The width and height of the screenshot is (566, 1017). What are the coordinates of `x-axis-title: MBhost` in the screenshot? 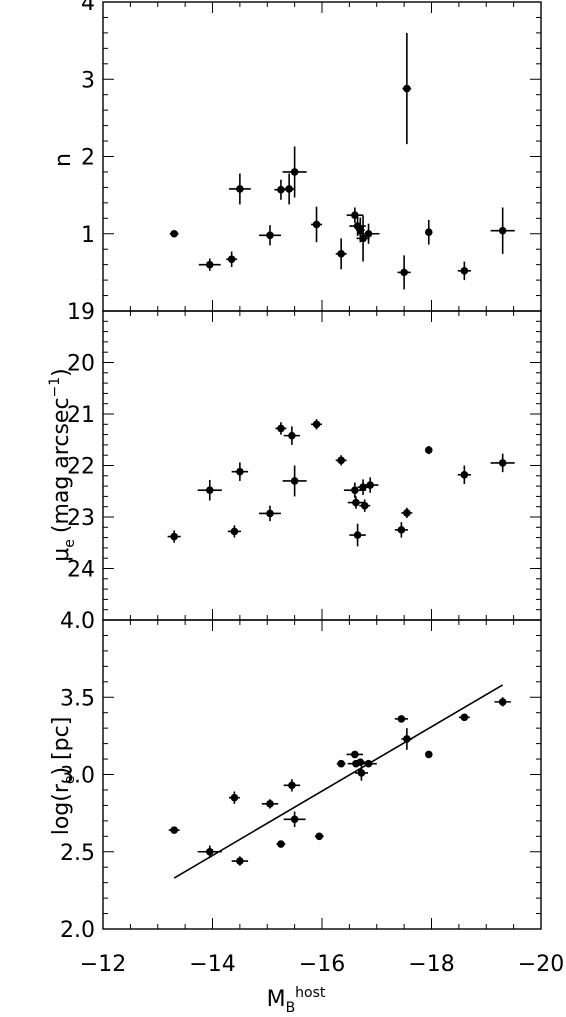 It's located at (296, 1000).